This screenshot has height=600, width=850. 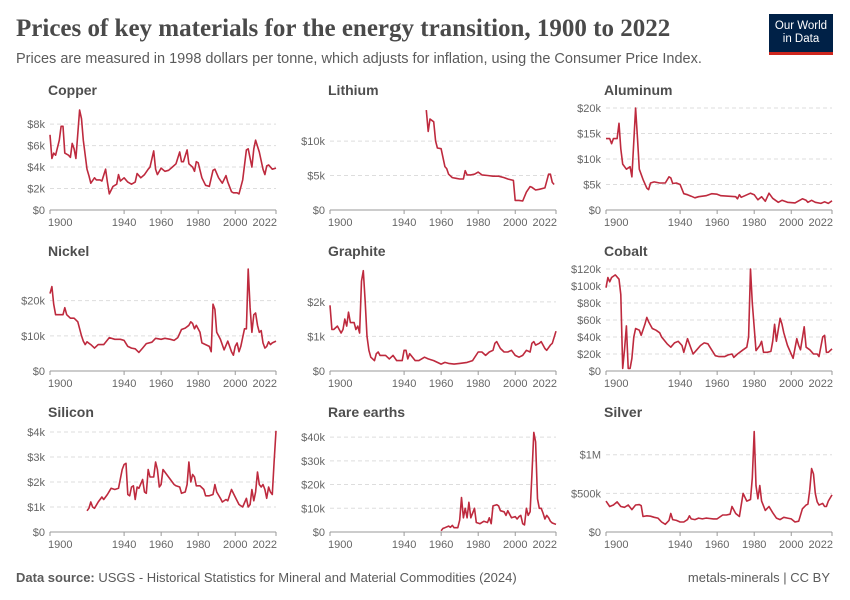 What do you see at coordinates (316, 177) in the screenshot?
I see `y-tick-label: $5k` at bounding box center [316, 177].